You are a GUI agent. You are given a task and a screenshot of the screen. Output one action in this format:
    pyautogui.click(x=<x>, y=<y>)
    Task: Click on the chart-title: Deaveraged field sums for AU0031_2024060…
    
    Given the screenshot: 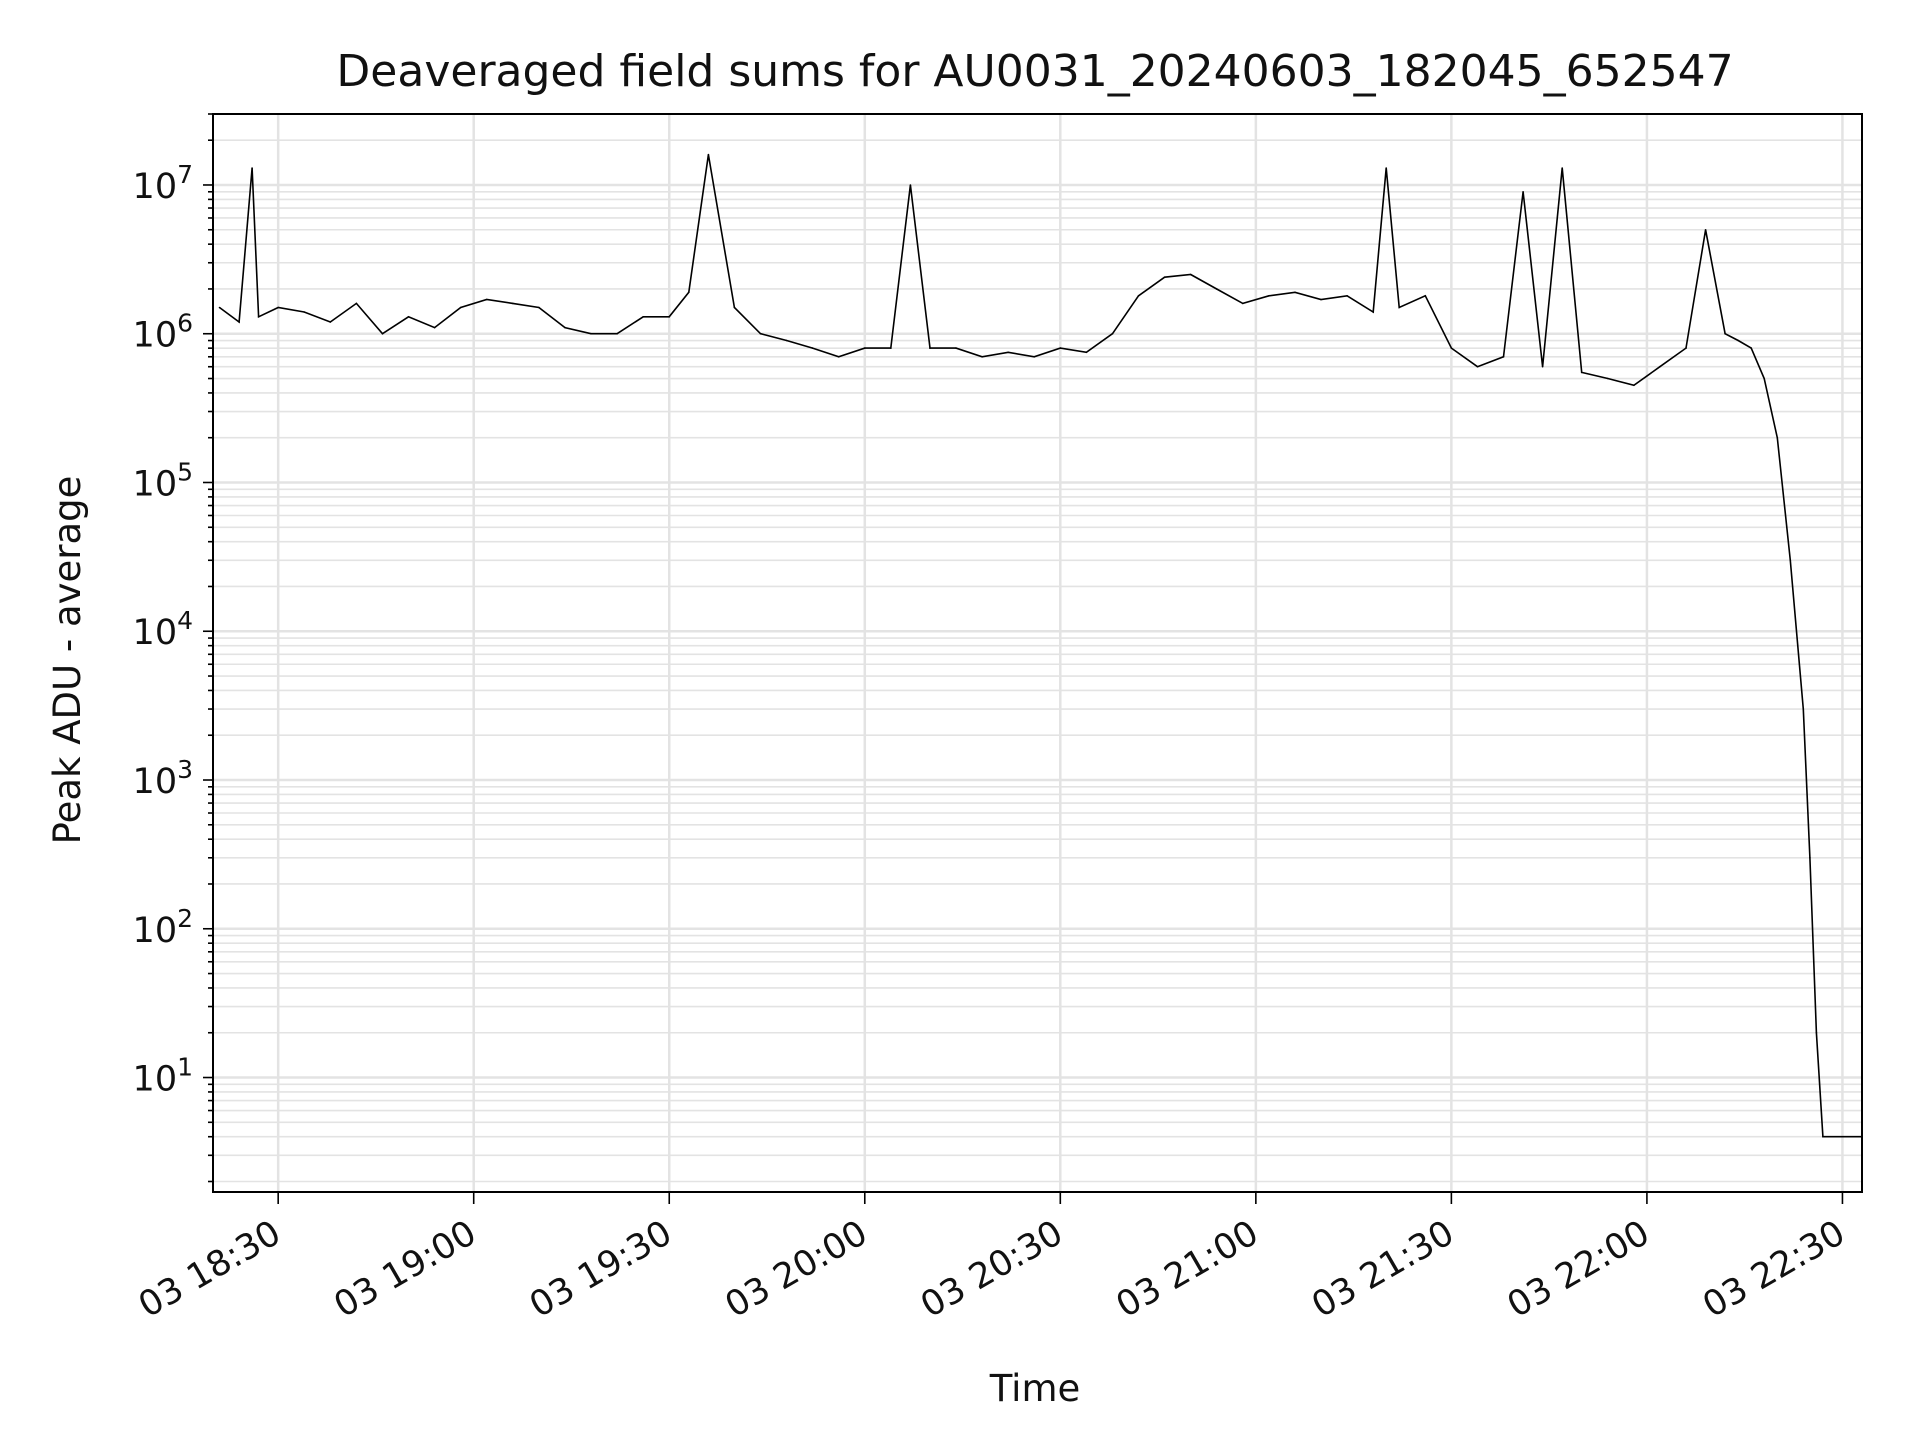 What is the action you would take?
    pyautogui.click(x=1034, y=71)
    